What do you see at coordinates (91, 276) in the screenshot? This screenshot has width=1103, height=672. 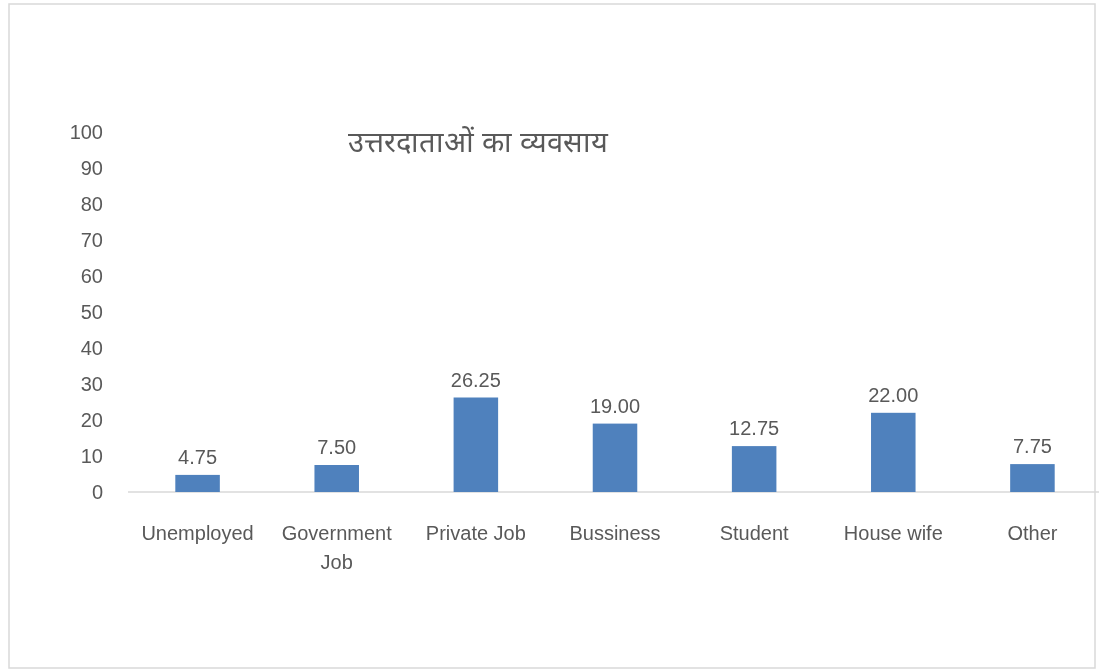 I see `y-tick-label: 60` at bounding box center [91, 276].